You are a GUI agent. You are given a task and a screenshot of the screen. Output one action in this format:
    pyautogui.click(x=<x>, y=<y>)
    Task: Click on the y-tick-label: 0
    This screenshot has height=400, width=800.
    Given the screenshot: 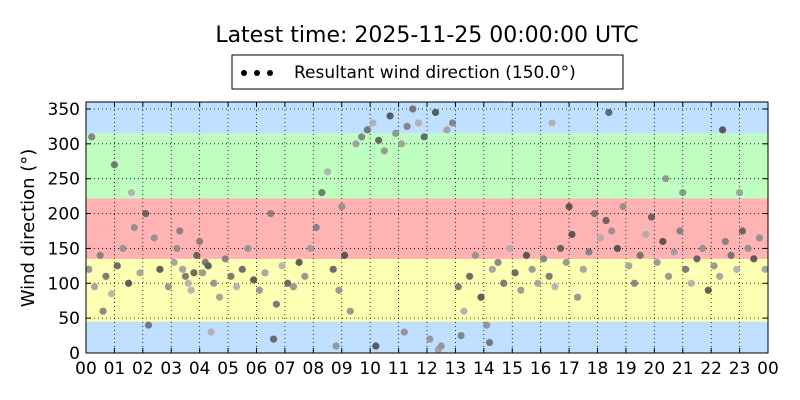 What is the action you would take?
    pyautogui.click(x=74, y=354)
    